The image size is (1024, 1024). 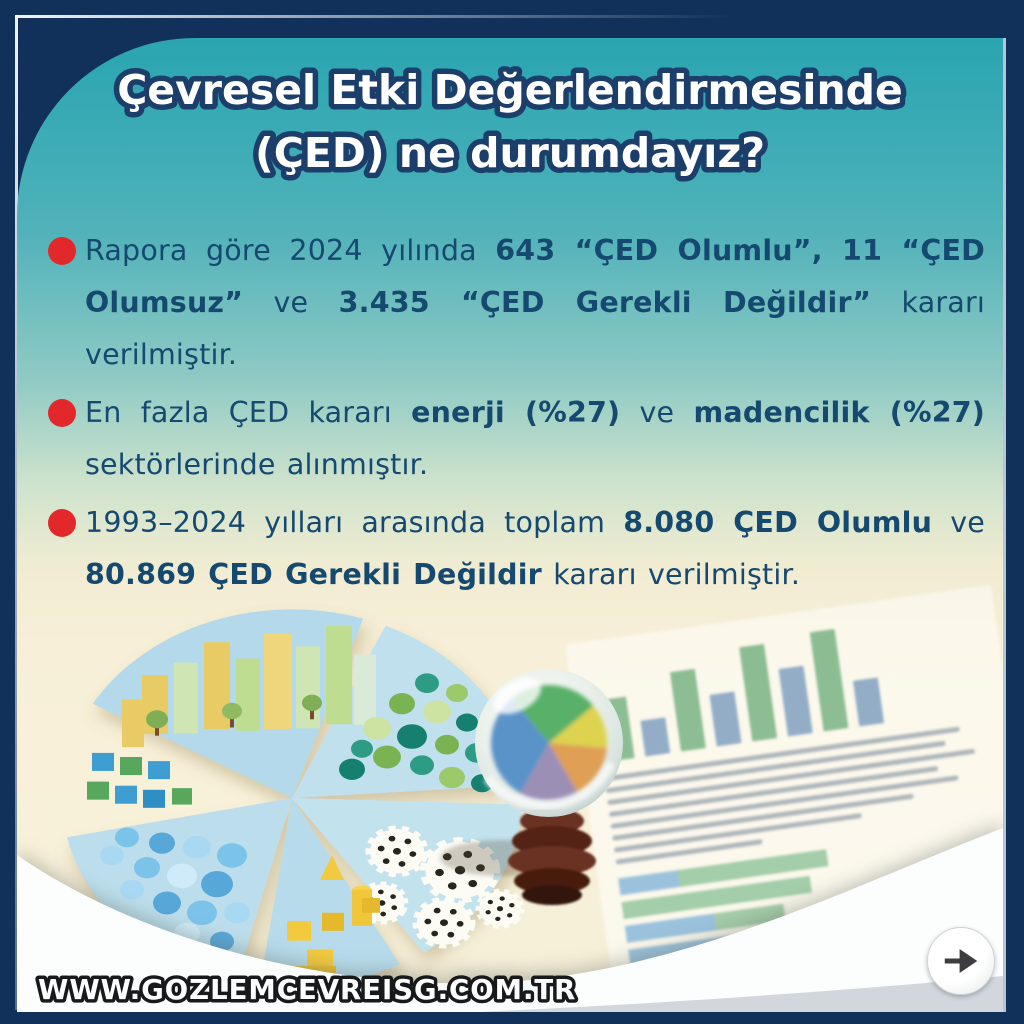 I want to click on crystal-ball, so click(x=531, y=787).